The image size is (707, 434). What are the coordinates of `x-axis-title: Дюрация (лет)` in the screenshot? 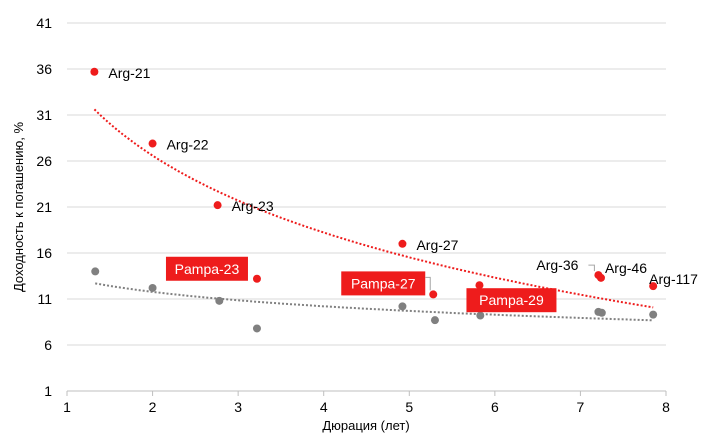 It's located at (365, 425).